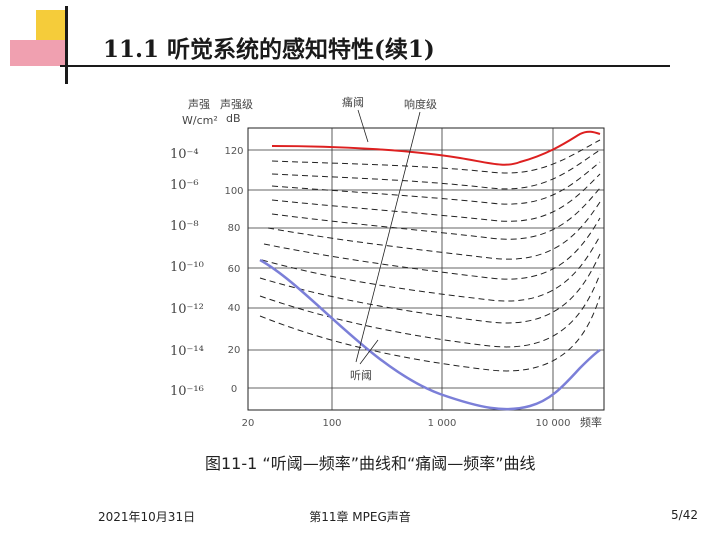 The image size is (720, 540). Describe the element at coordinates (147, 517) in the screenshot. I see `footer-date: 2021年10月31日` at that location.